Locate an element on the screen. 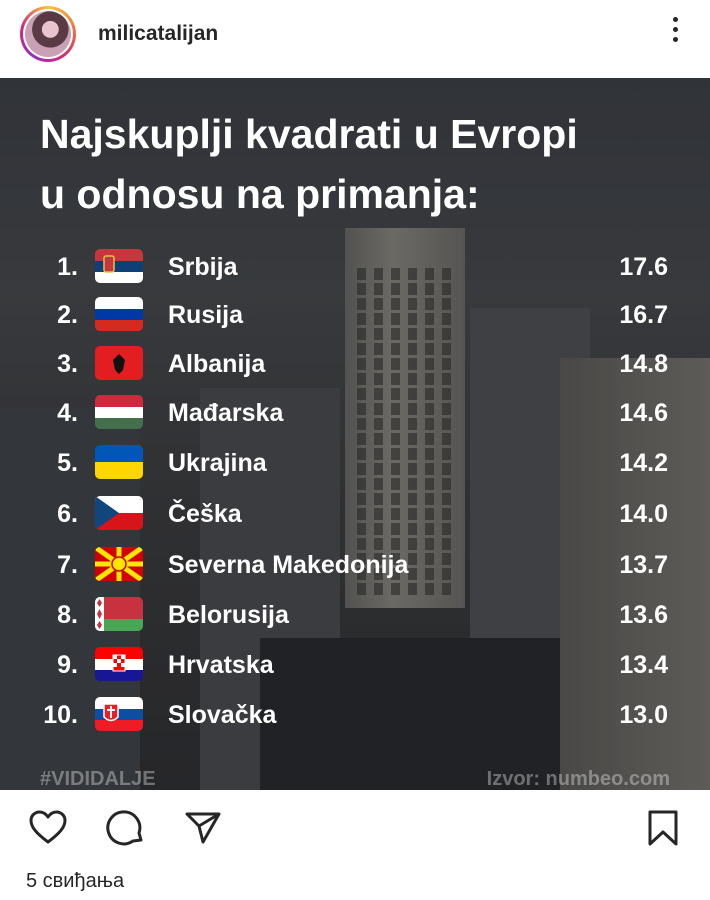  list-item: 6. Češka 14.0 is located at coordinates (355, 514).